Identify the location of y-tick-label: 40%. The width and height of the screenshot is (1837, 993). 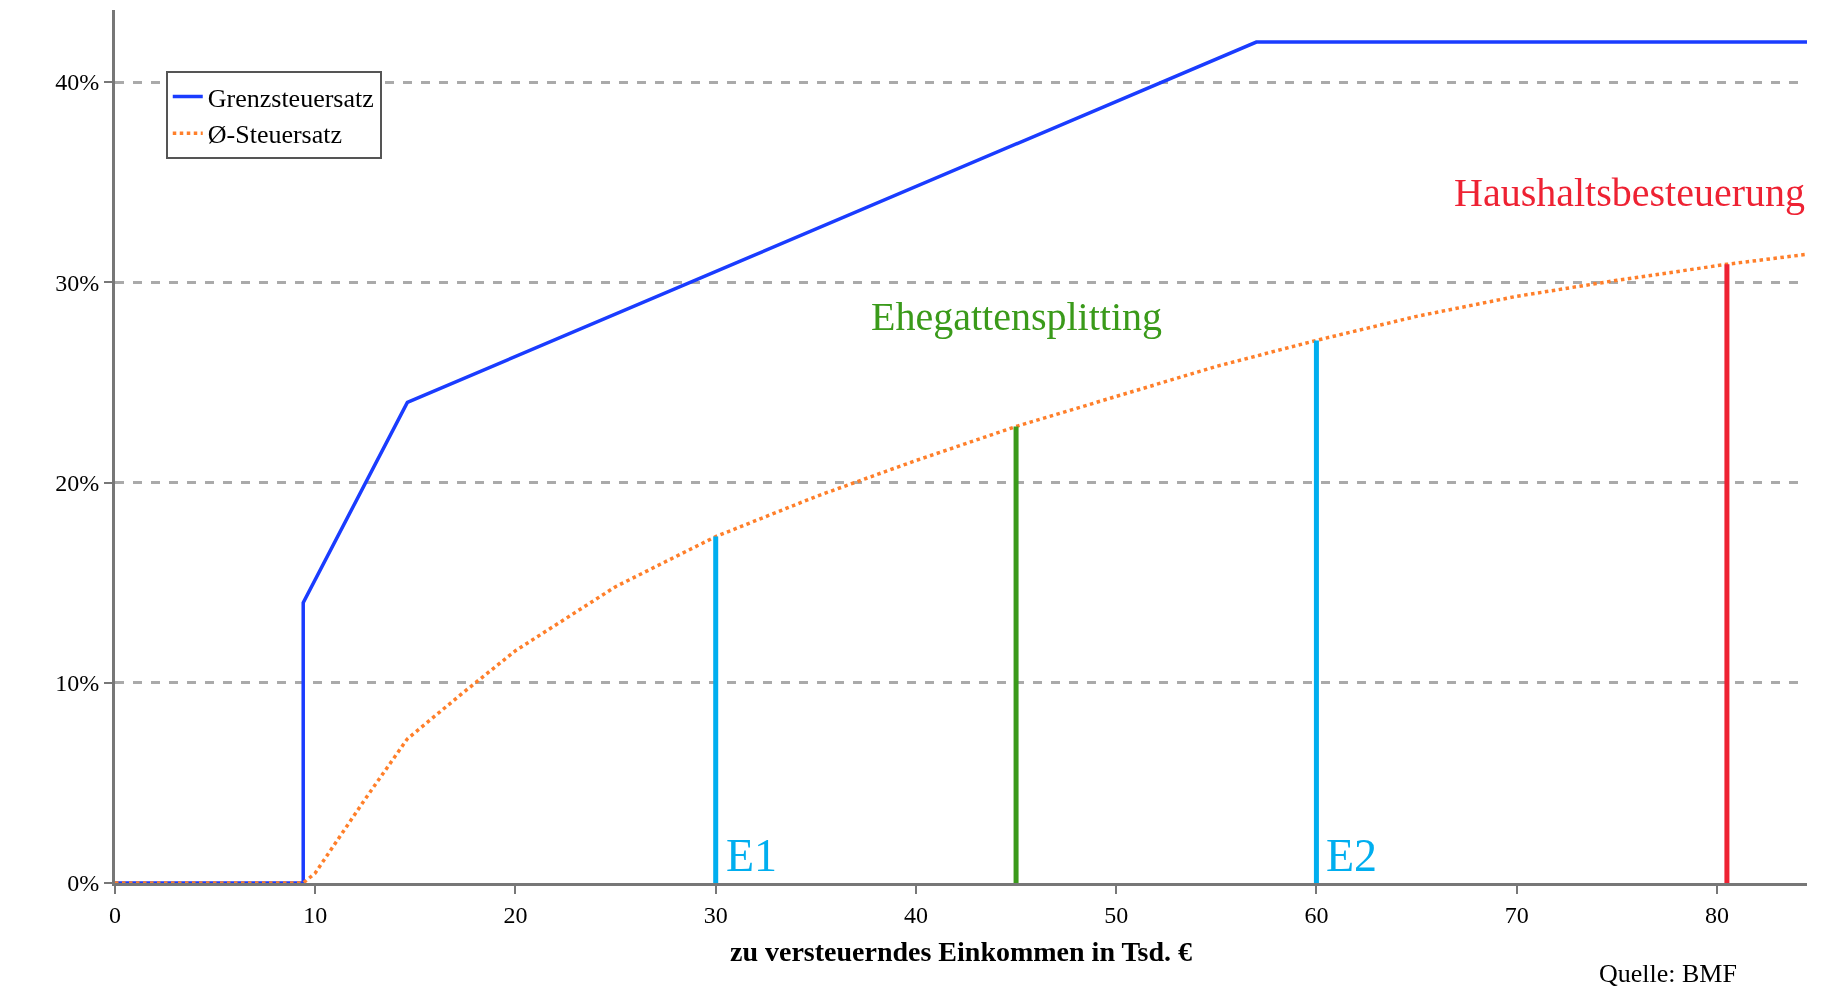
(77, 82).